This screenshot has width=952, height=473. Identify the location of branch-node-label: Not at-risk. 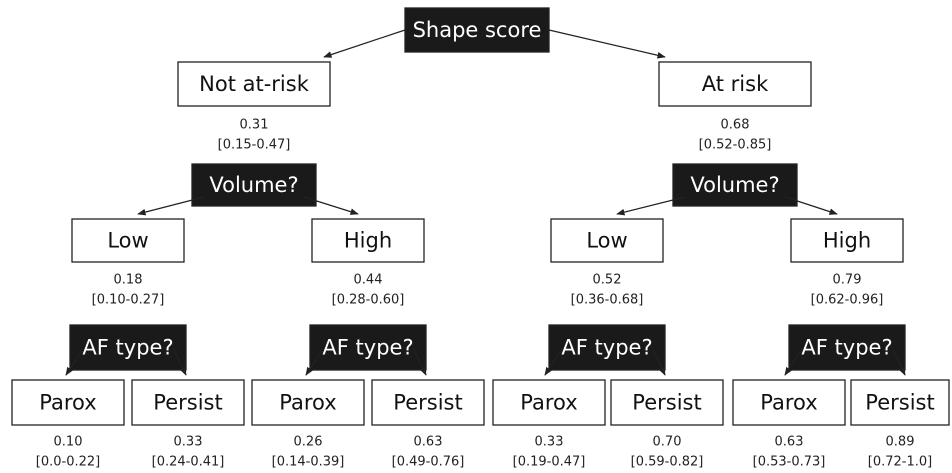
(254, 84).